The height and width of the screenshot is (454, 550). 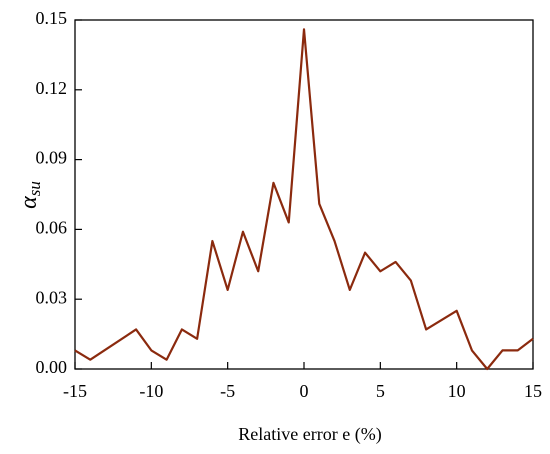 I want to click on y-label-subscript: su, so click(x=34, y=188).